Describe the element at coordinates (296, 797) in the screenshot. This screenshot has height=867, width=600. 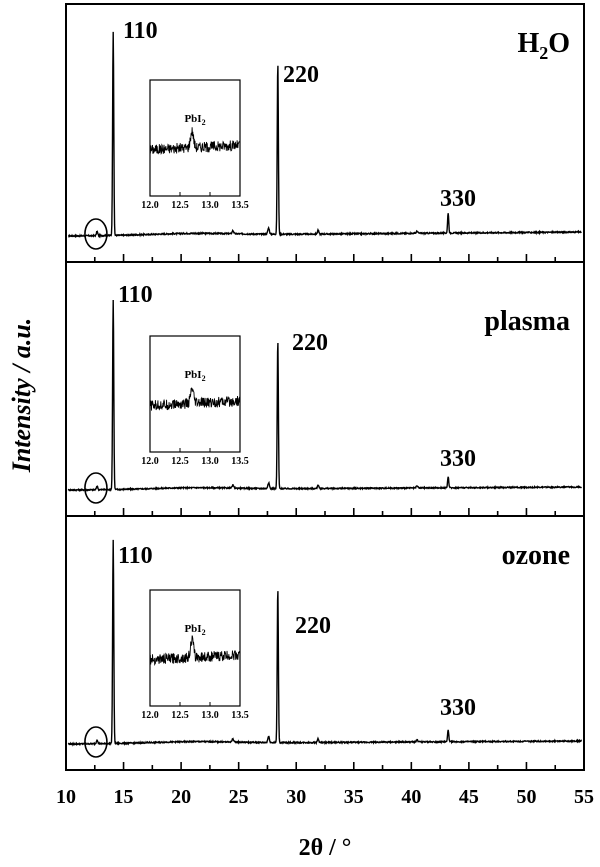
I see `x-tick-label: 30` at that location.